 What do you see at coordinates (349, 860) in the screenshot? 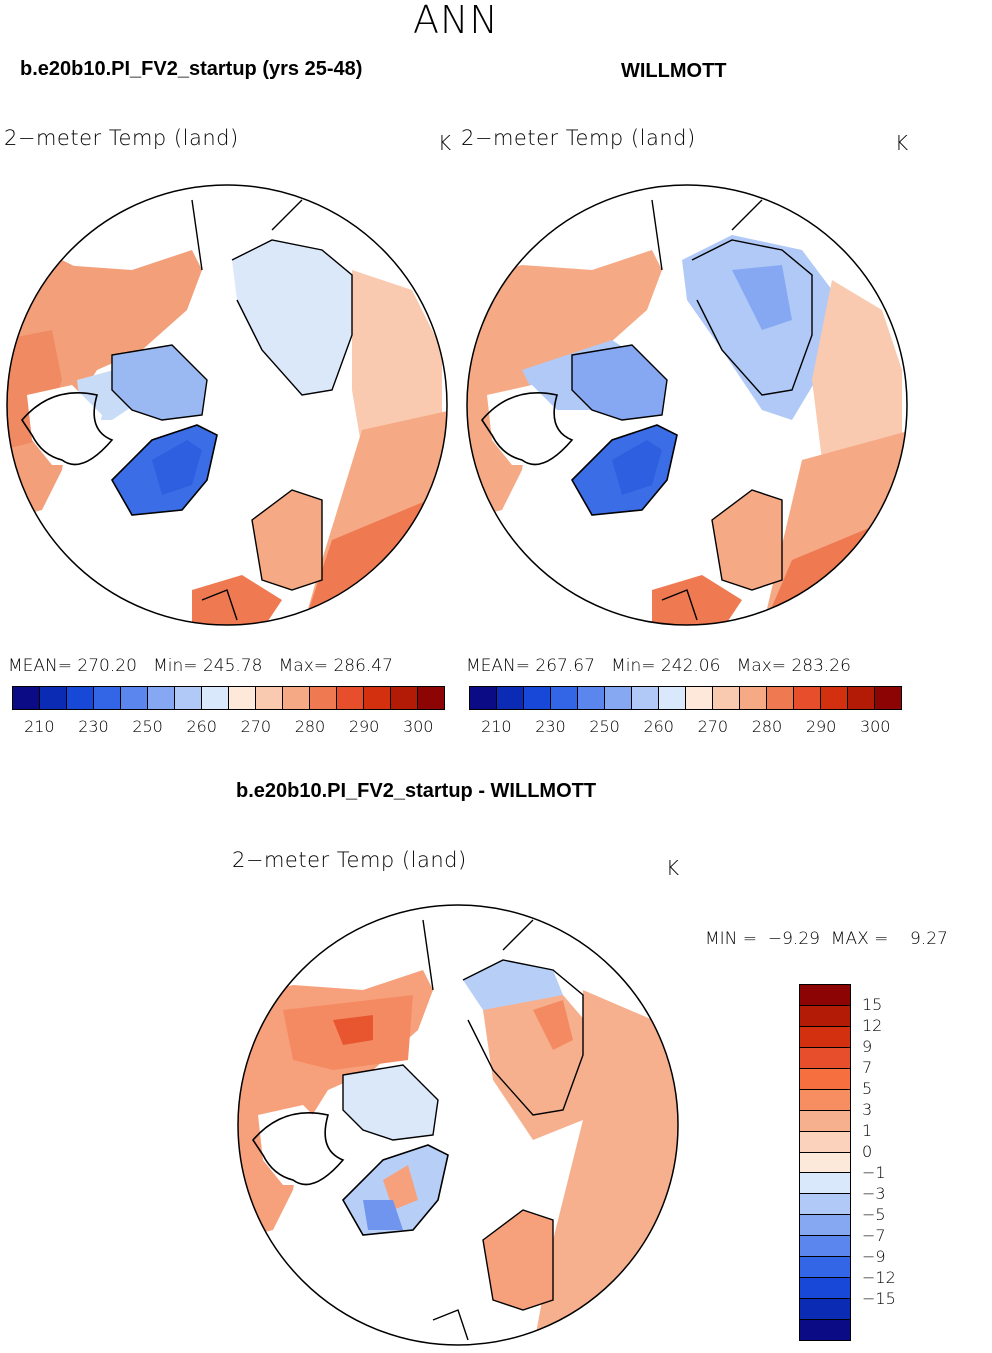
I see `diff-variable-label: 2−meter Temp (land)` at bounding box center [349, 860].